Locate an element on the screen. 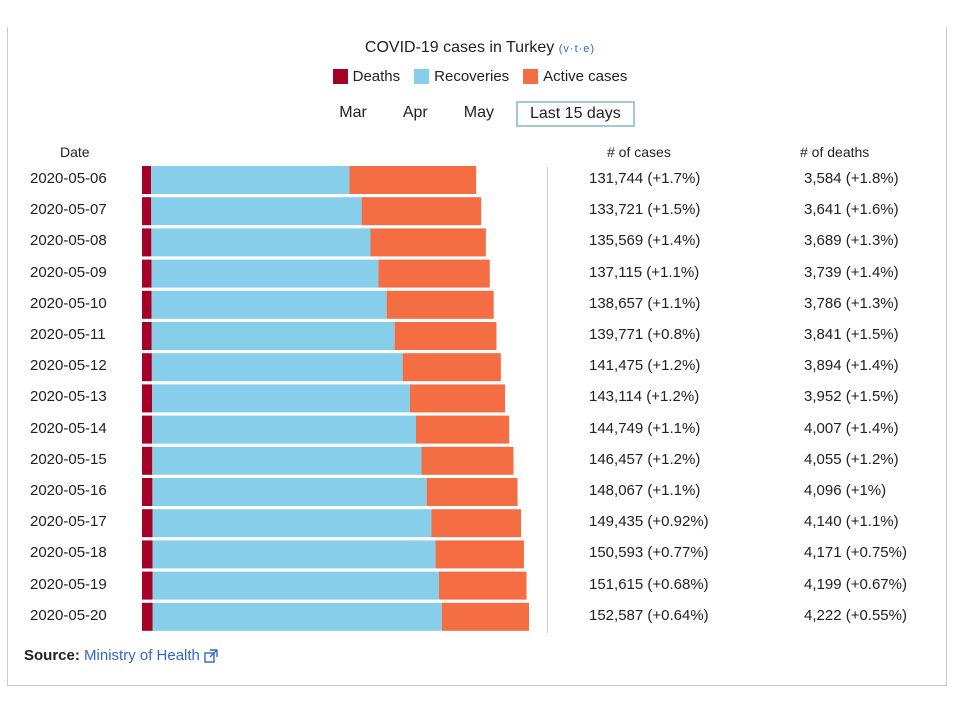 Image resolution: width=960 pixels, height=720 pixels. row-cases-label: 139,771 (+0.8%) is located at coordinates (645, 334).